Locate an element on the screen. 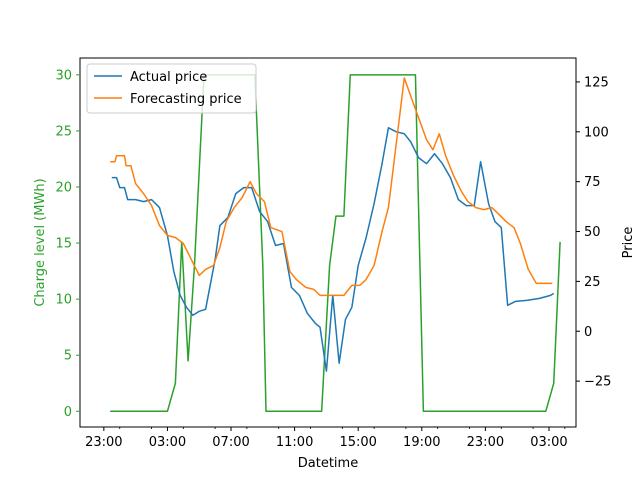  right-axis-label: Price is located at coordinates (628, 243).